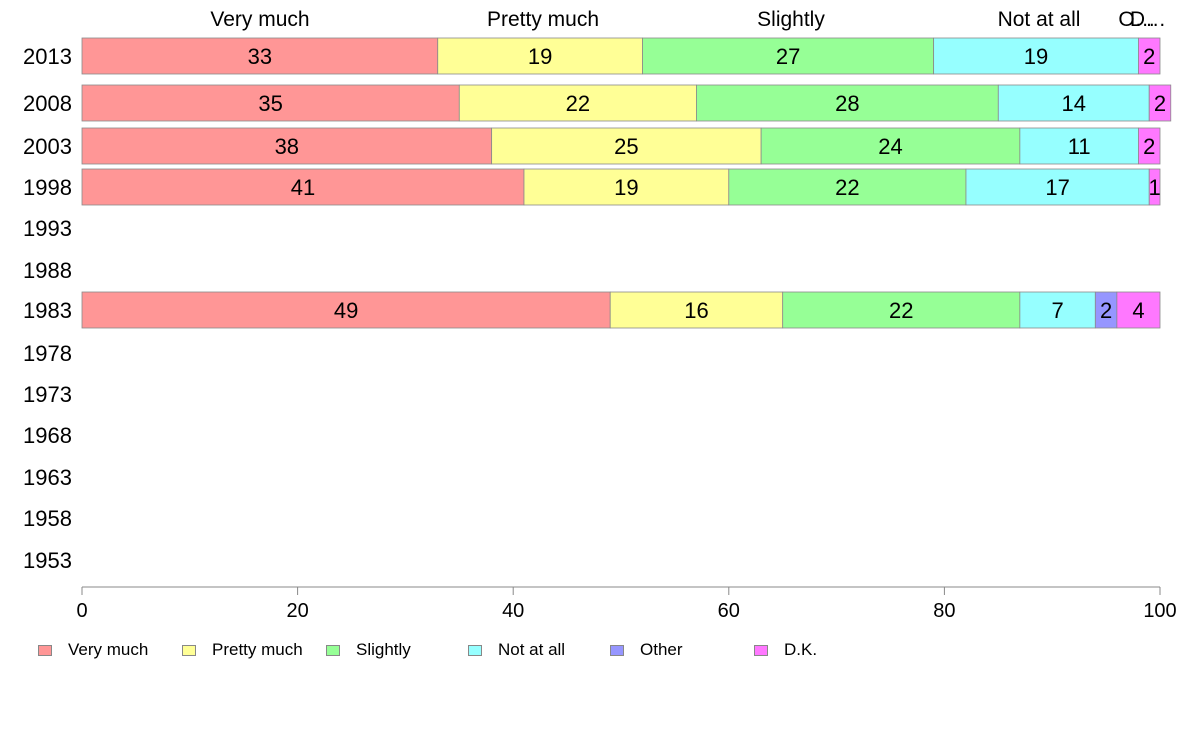  What do you see at coordinates (47, 56) in the screenshot?
I see `category-label: 2013` at bounding box center [47, 56].